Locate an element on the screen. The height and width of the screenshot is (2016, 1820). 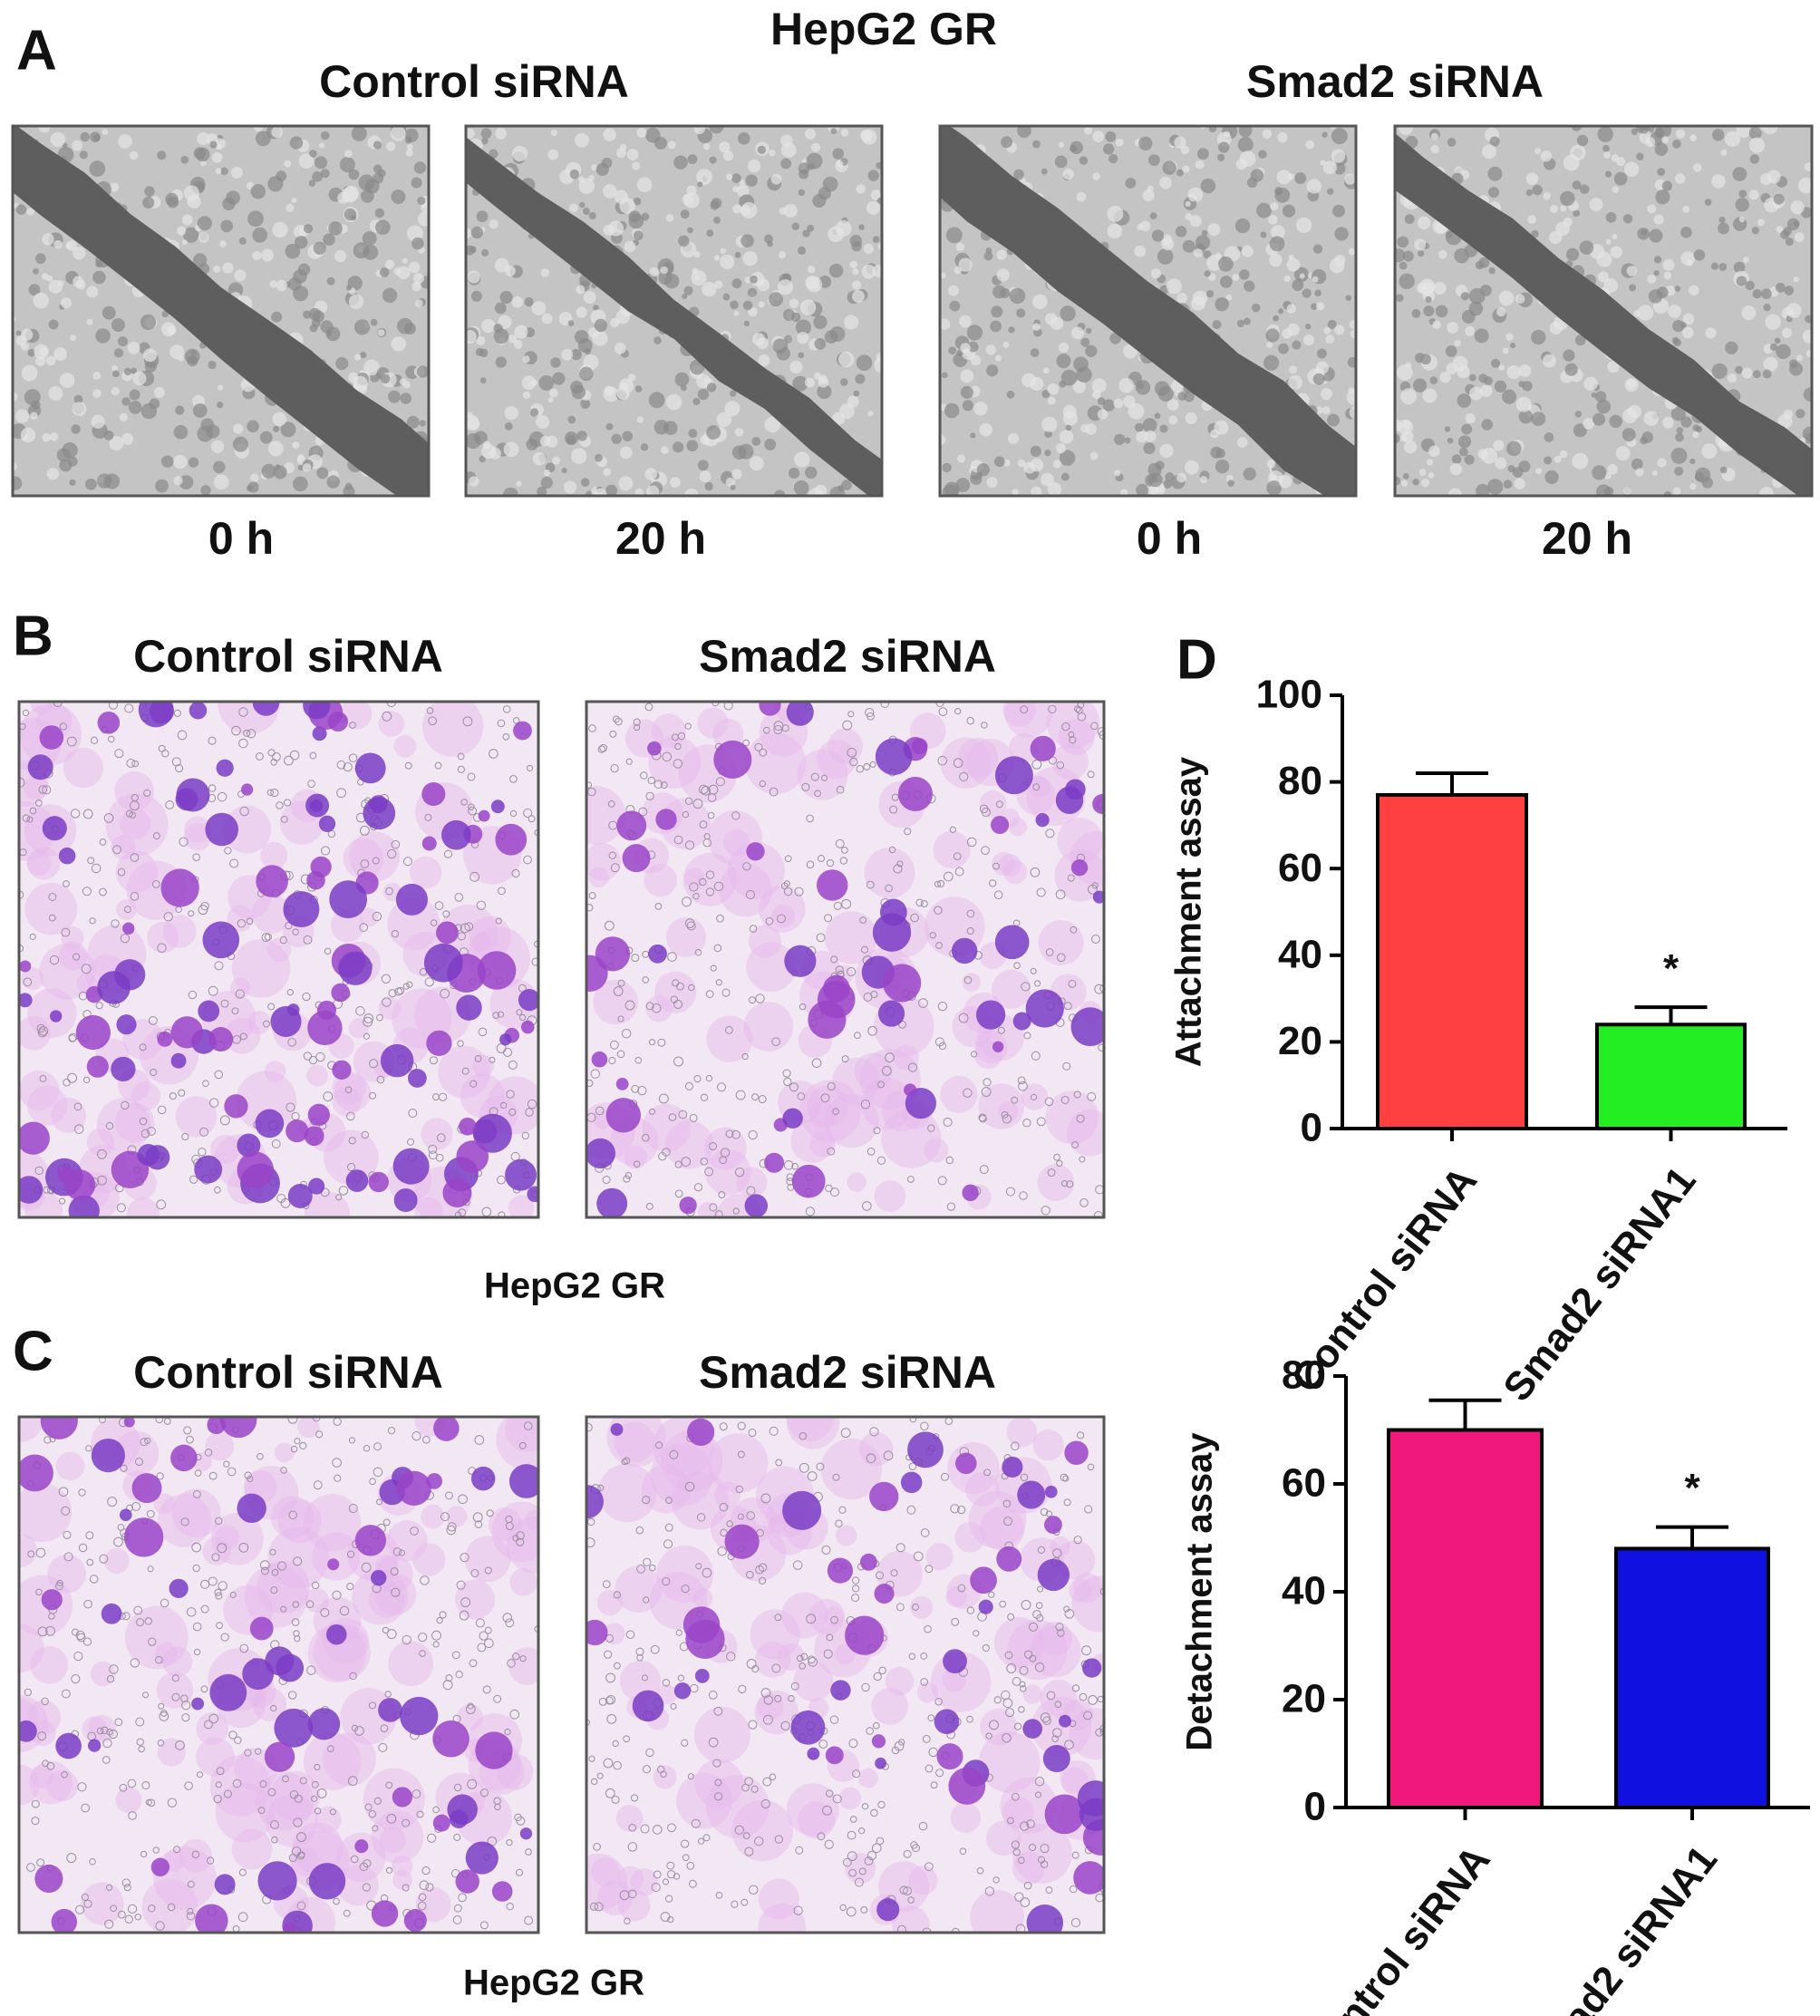
panel-label: D is located at coordinates (1196, 660).